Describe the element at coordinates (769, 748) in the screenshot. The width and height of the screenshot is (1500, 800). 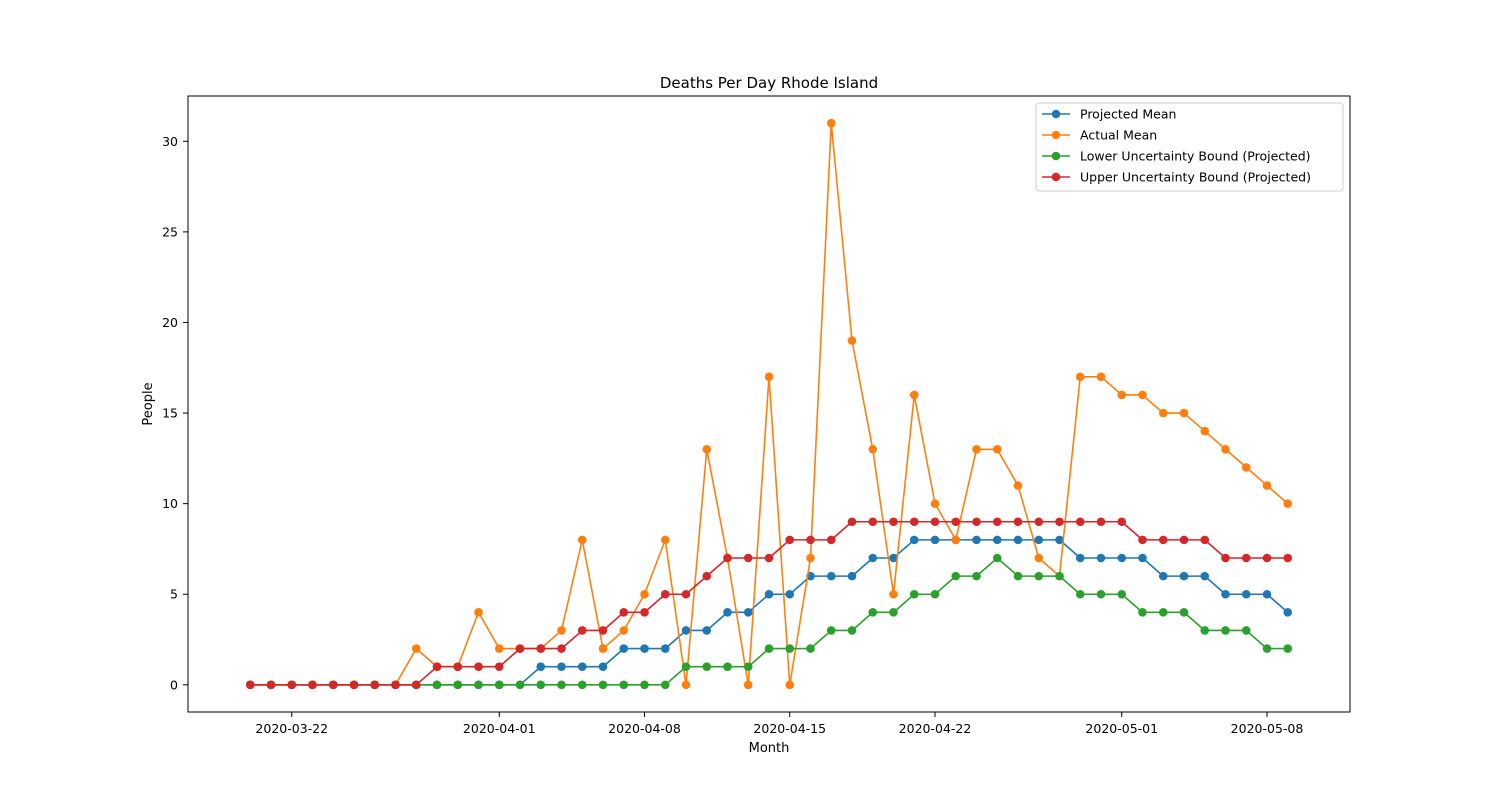
I see `x-axis-label: Month` at that location.